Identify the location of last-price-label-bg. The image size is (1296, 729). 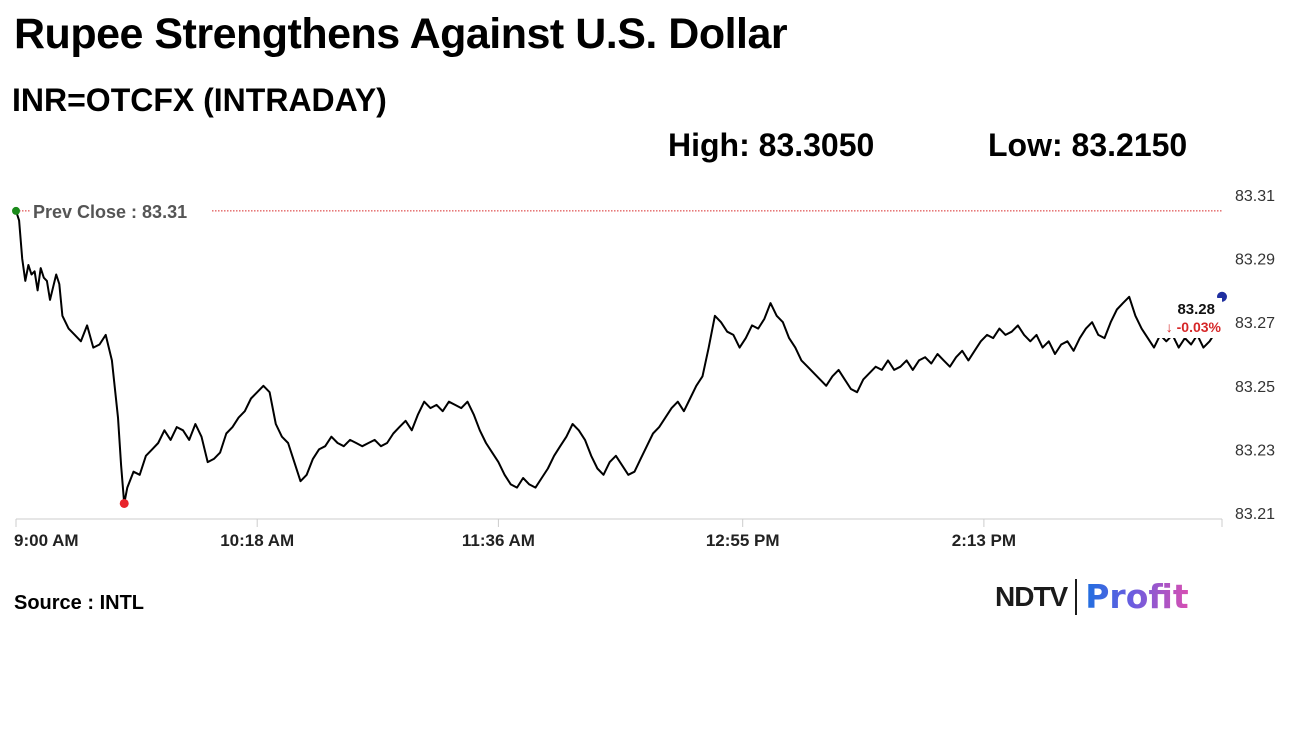
(1187, 318).